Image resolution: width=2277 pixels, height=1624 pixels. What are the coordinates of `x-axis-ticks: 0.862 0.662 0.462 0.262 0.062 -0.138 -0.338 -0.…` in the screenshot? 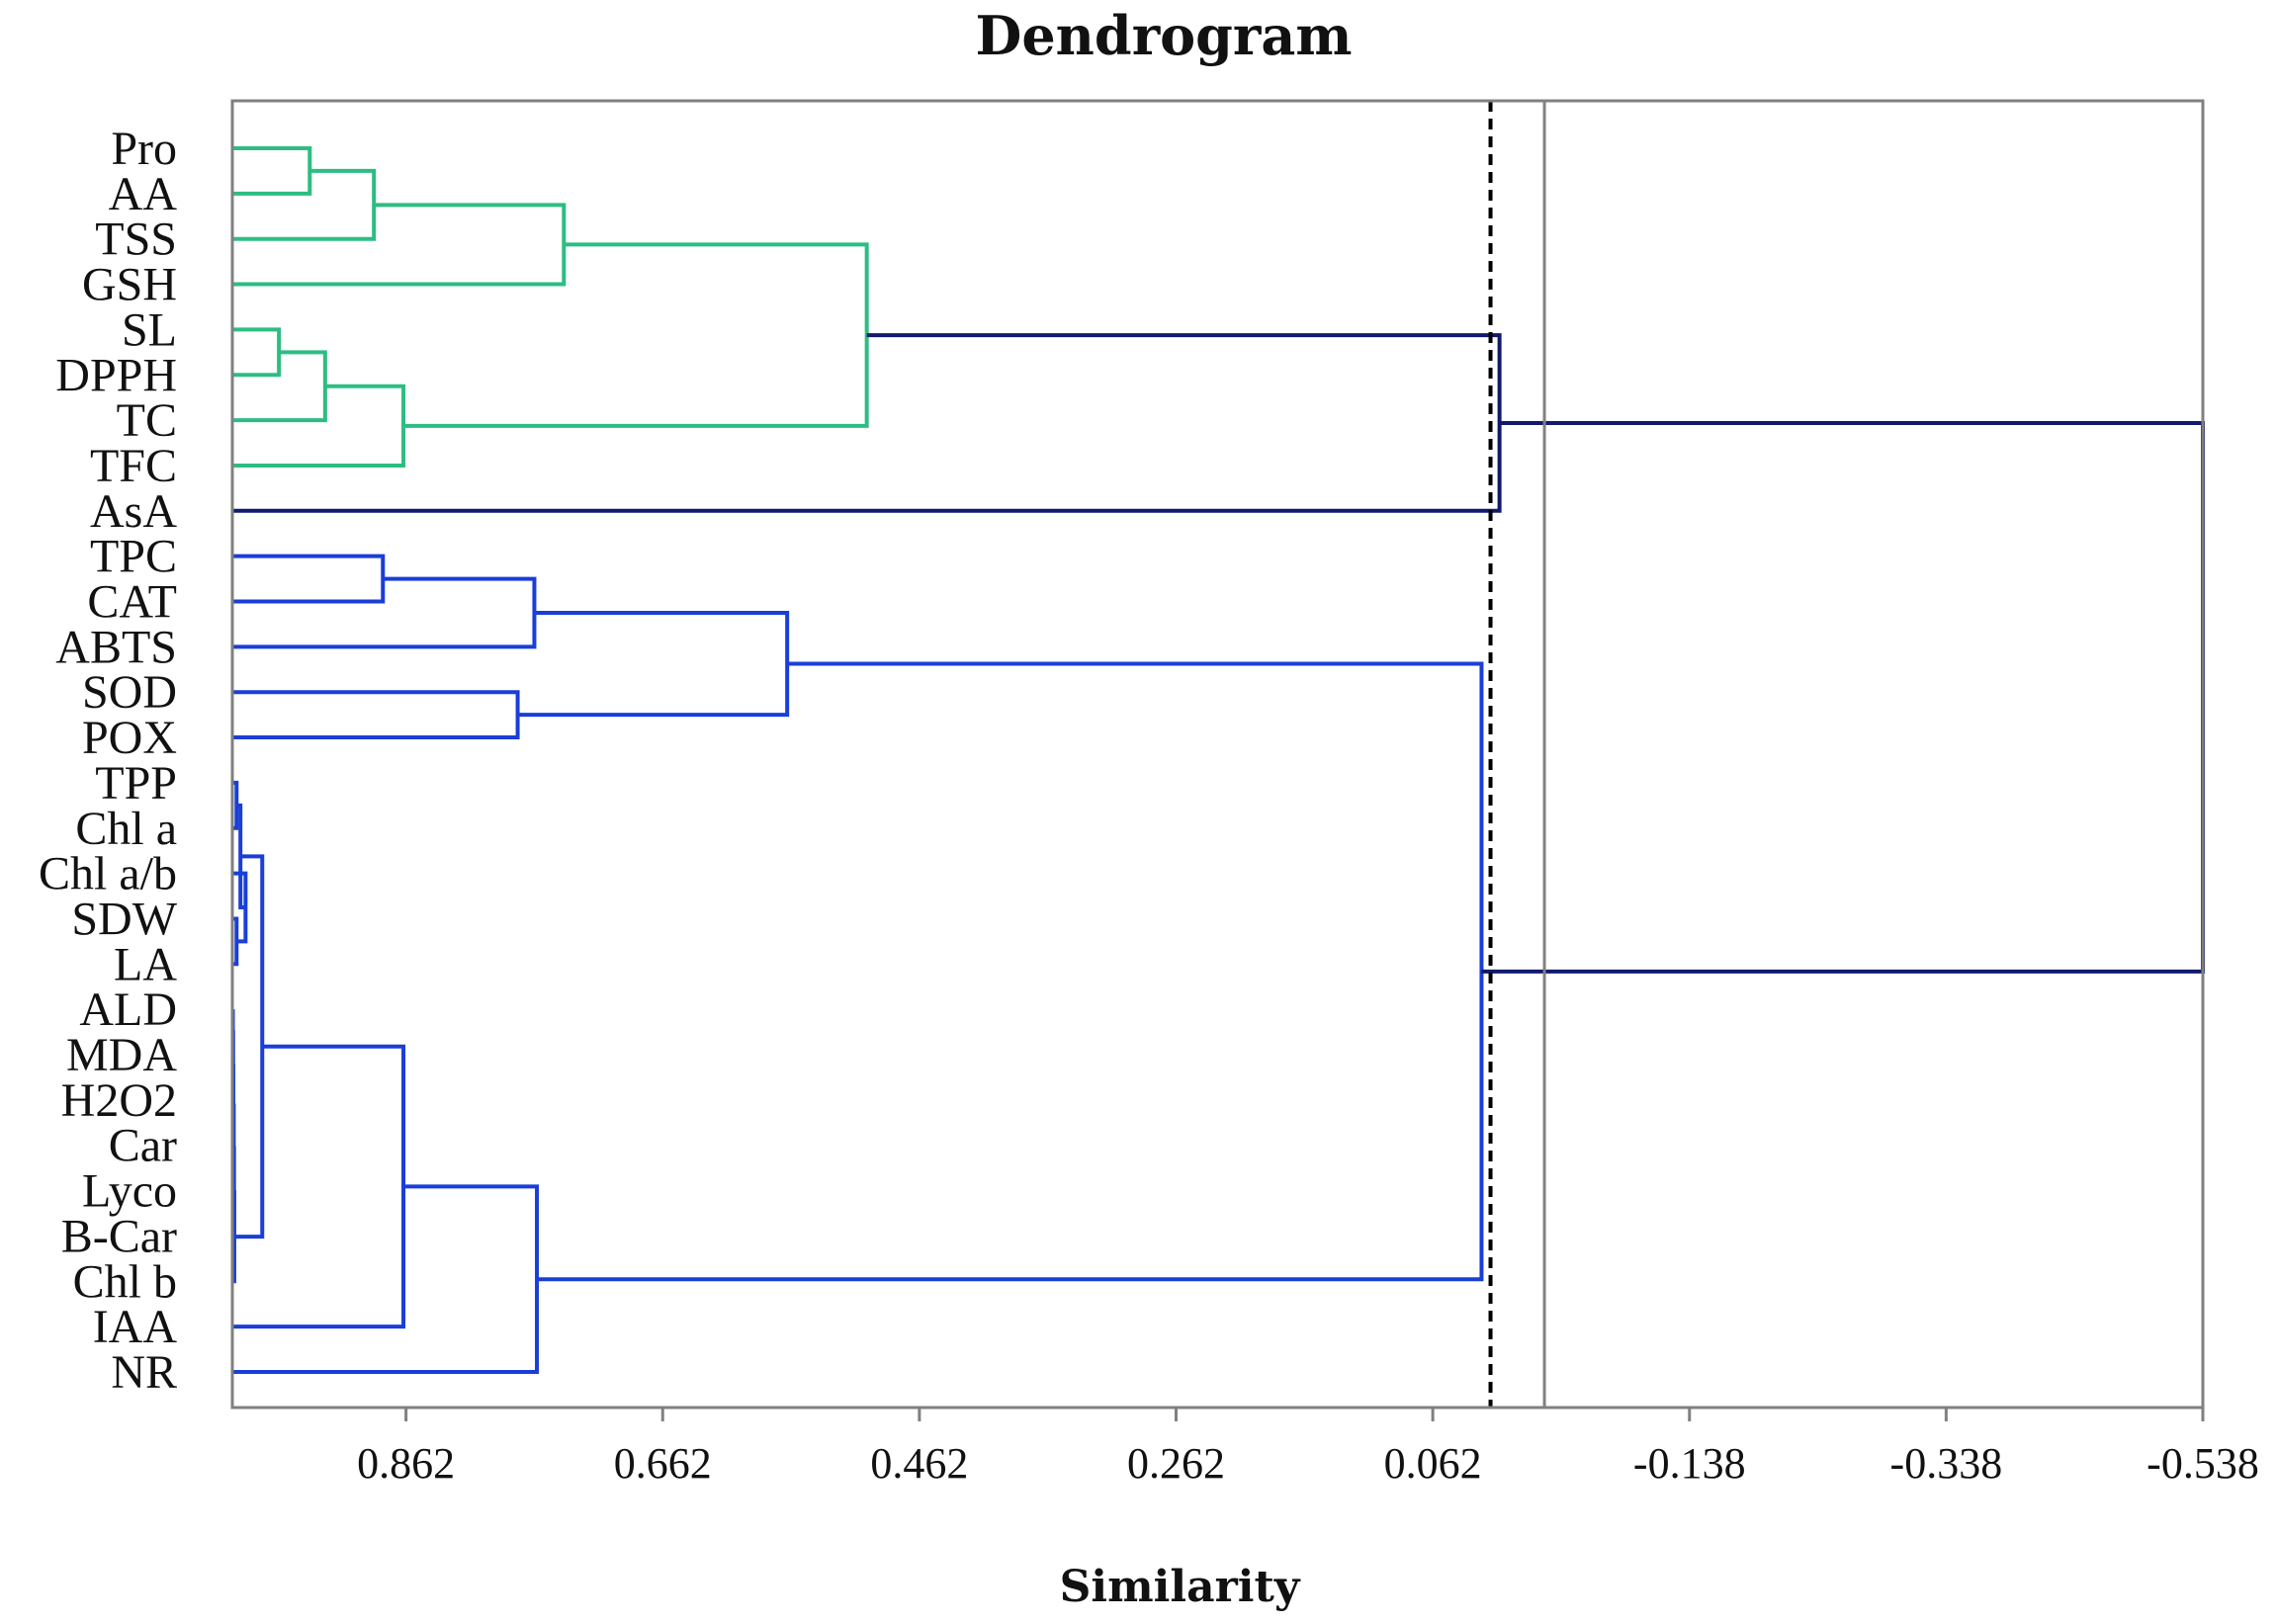 It's located at (1308, 1448).